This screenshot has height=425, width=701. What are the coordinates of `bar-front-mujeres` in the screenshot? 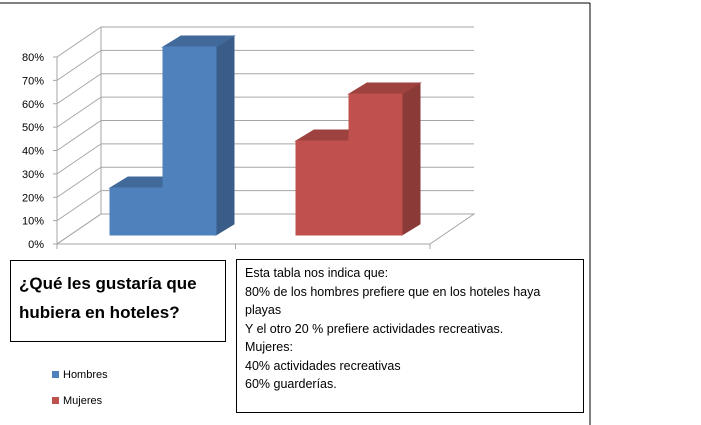 It's located at (349, 164).